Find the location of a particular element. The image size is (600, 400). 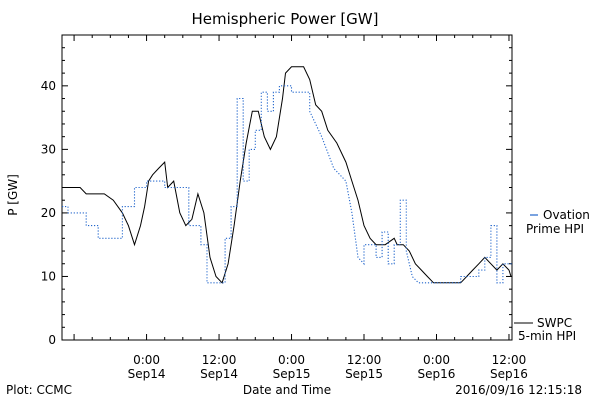

chart-title: Hemispheric Power [GW] is located at coordinates (285, 19).